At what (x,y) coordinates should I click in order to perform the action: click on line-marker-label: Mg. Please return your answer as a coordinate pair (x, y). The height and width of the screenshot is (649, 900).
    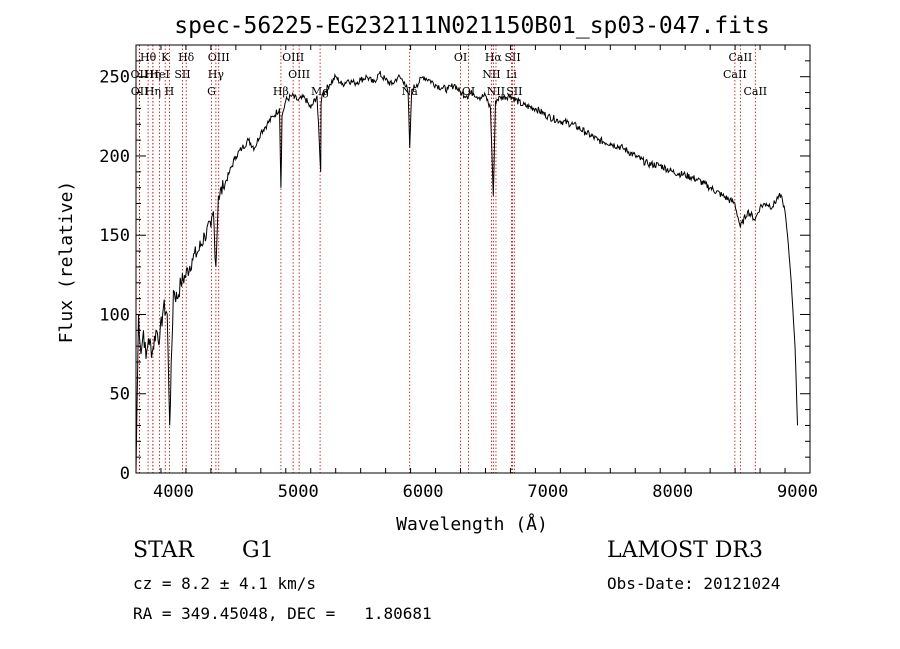
    Looking at the image, I should click on (320, 91).